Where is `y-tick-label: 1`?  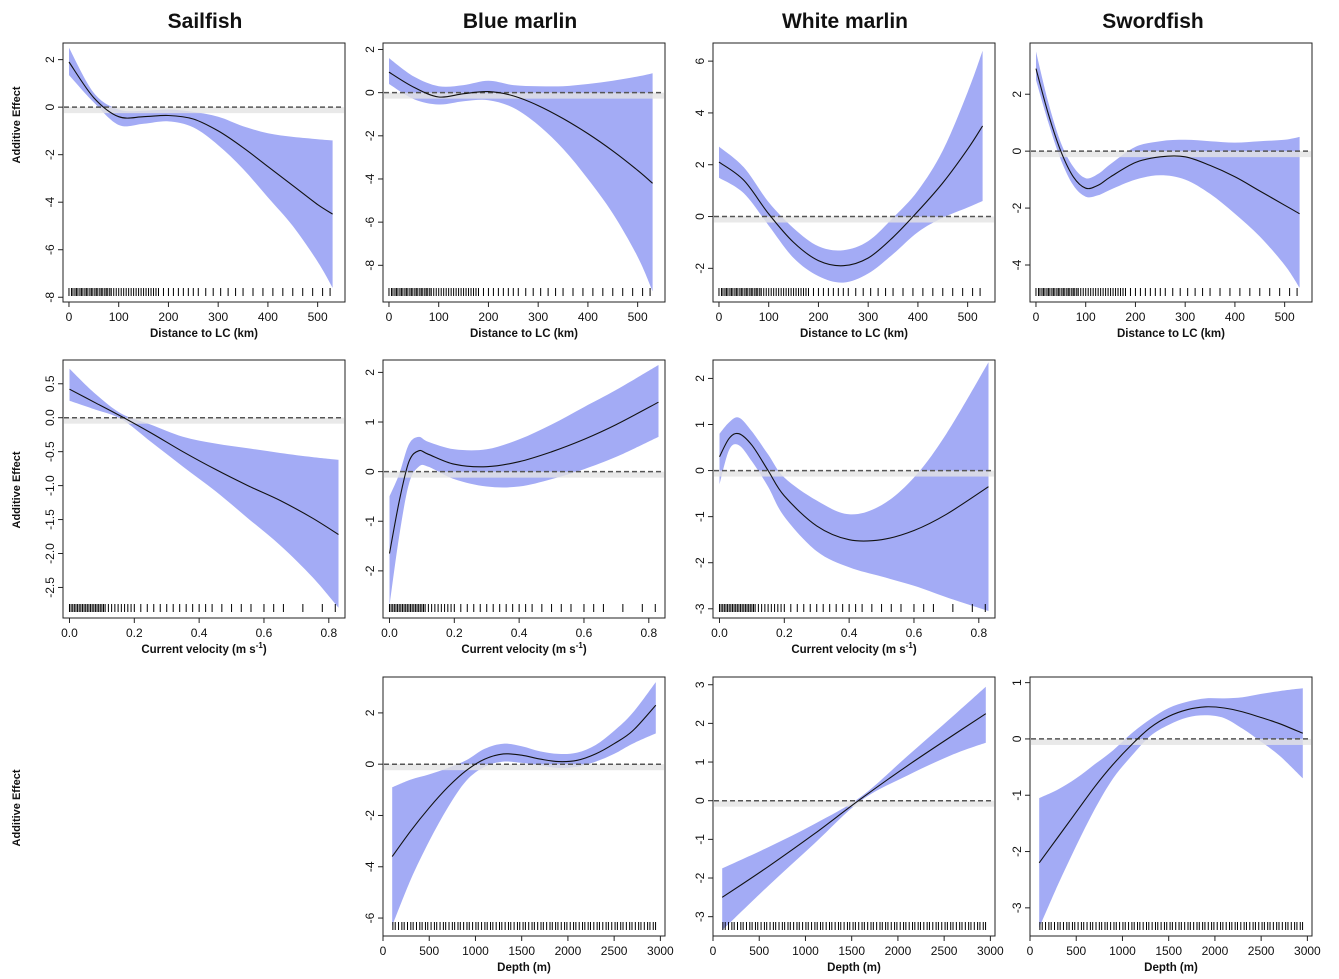
y-tick-label: 1 is located at coordinates (370, 421).